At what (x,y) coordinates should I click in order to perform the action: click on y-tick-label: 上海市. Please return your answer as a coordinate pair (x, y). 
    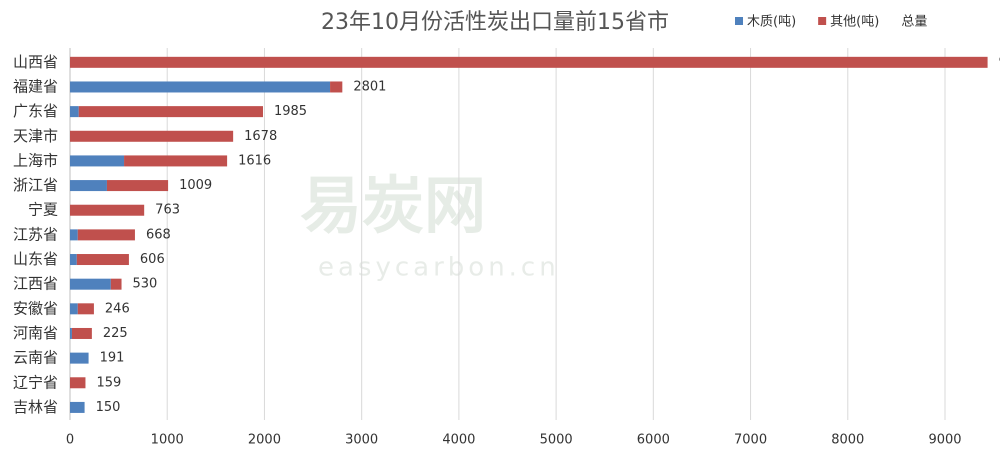
    Looking at the image, I should click on (35, 160).